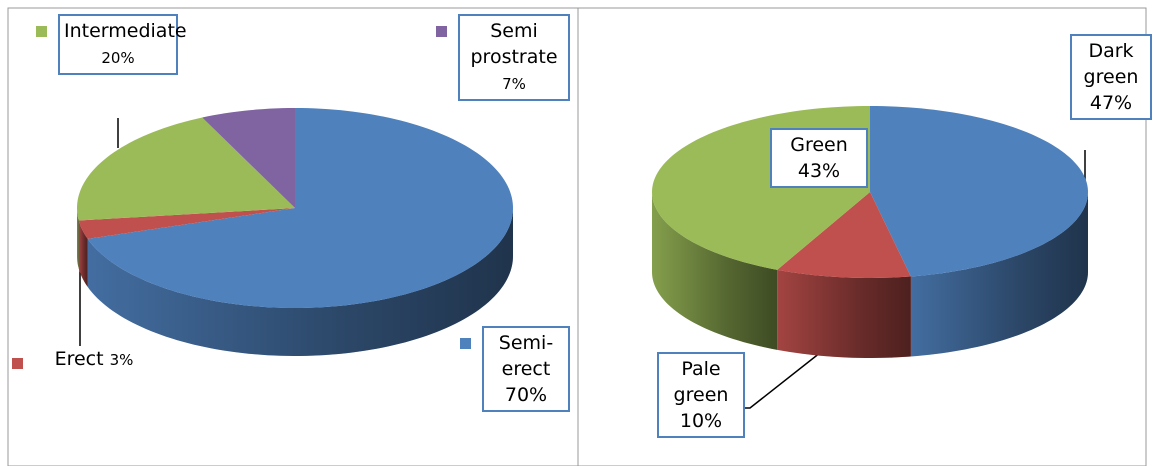 The height and width of the screenshot is (466, 1154). Describe the element at coordinates (701, 421) in the screenshot. I see `value-label: 10%` at that location.